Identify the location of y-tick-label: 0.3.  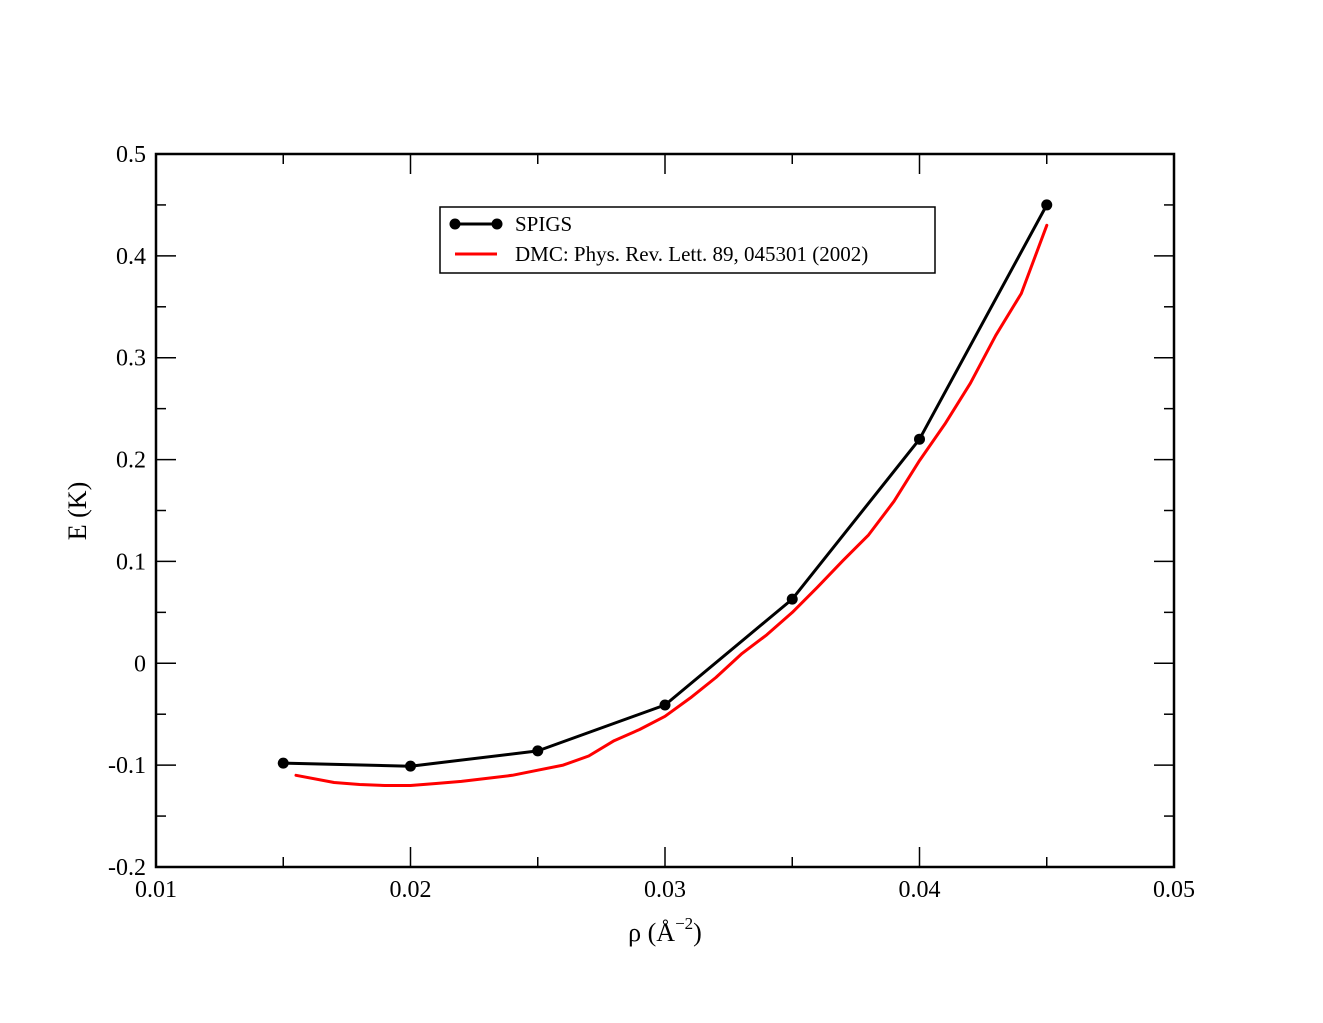
(131, 359).